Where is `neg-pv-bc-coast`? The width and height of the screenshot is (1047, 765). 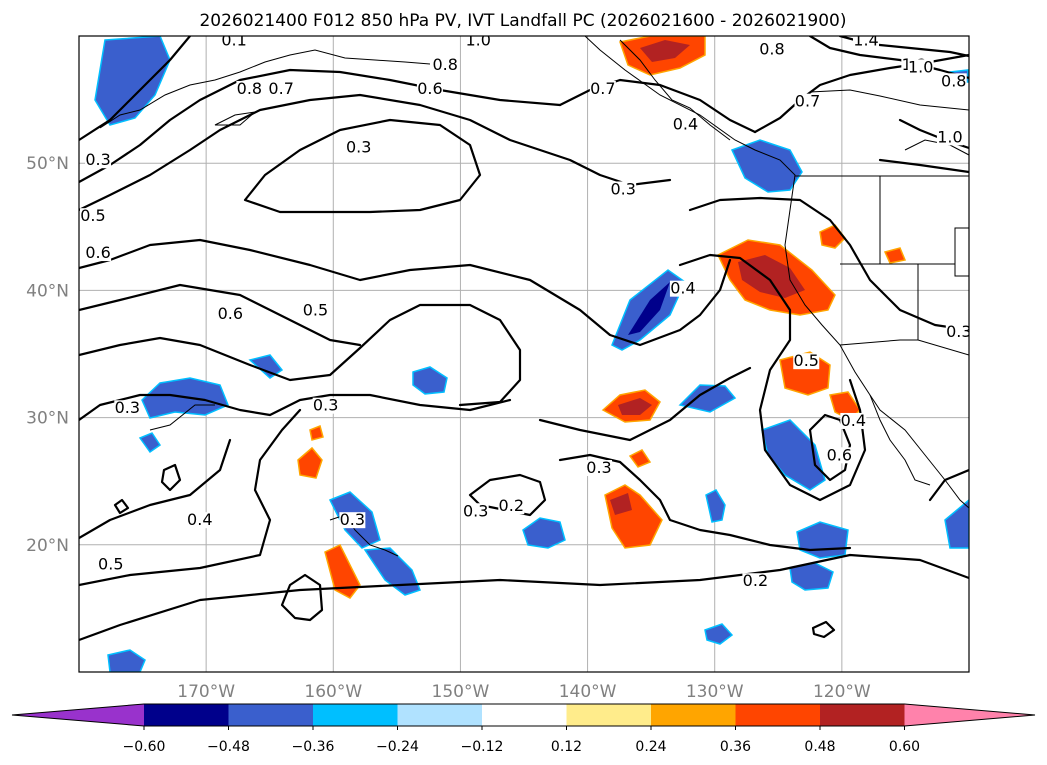 neg-pv-bc-coast is located at coordinates (766, 166).